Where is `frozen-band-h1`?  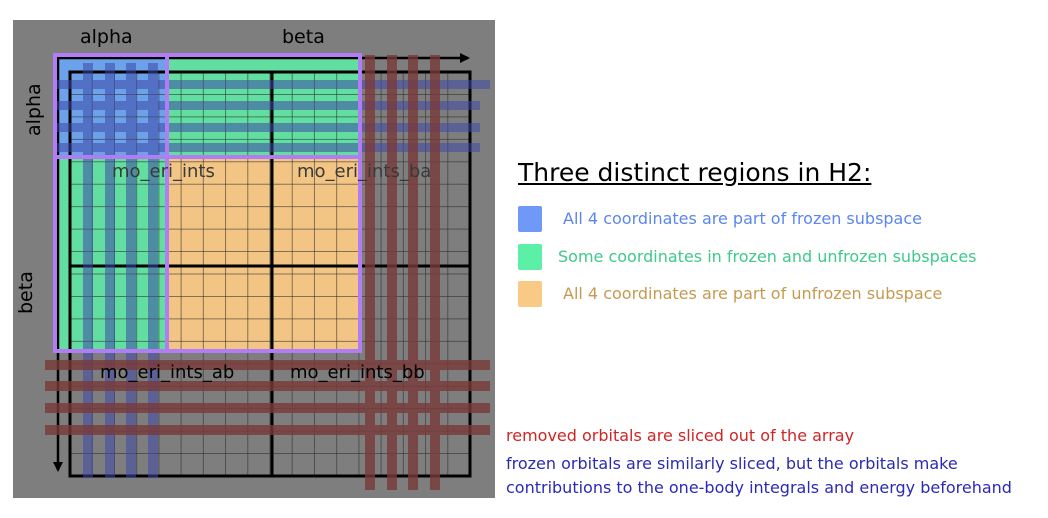
frozen-band-h1 is located at coordinates (272, 84).